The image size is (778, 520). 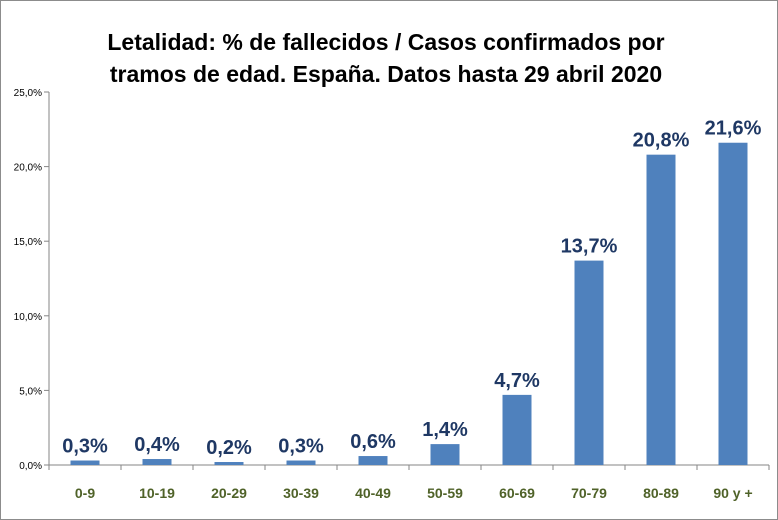 What do you see at coordinates (517, 381) in the screenshot?
I see `data-label: 4,7%` at bounding box center [517, 381].